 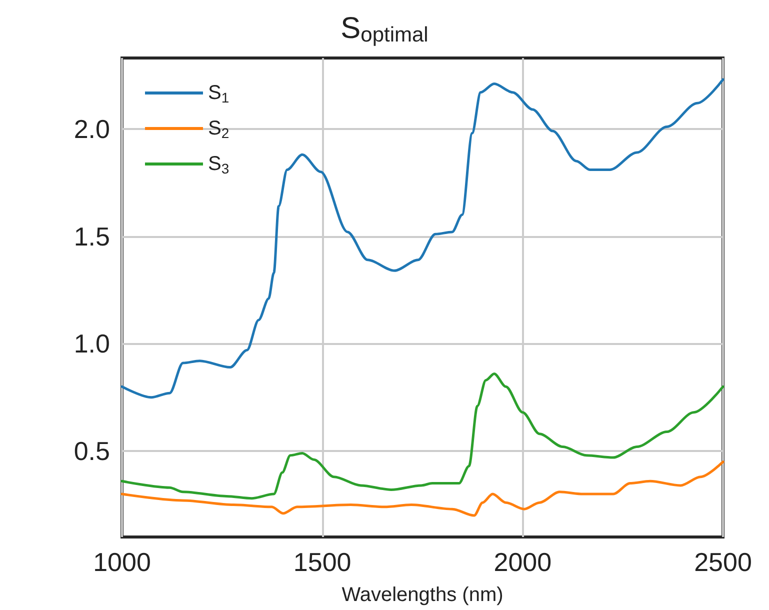 I want to click on line-series, so click(x=422, y=488).